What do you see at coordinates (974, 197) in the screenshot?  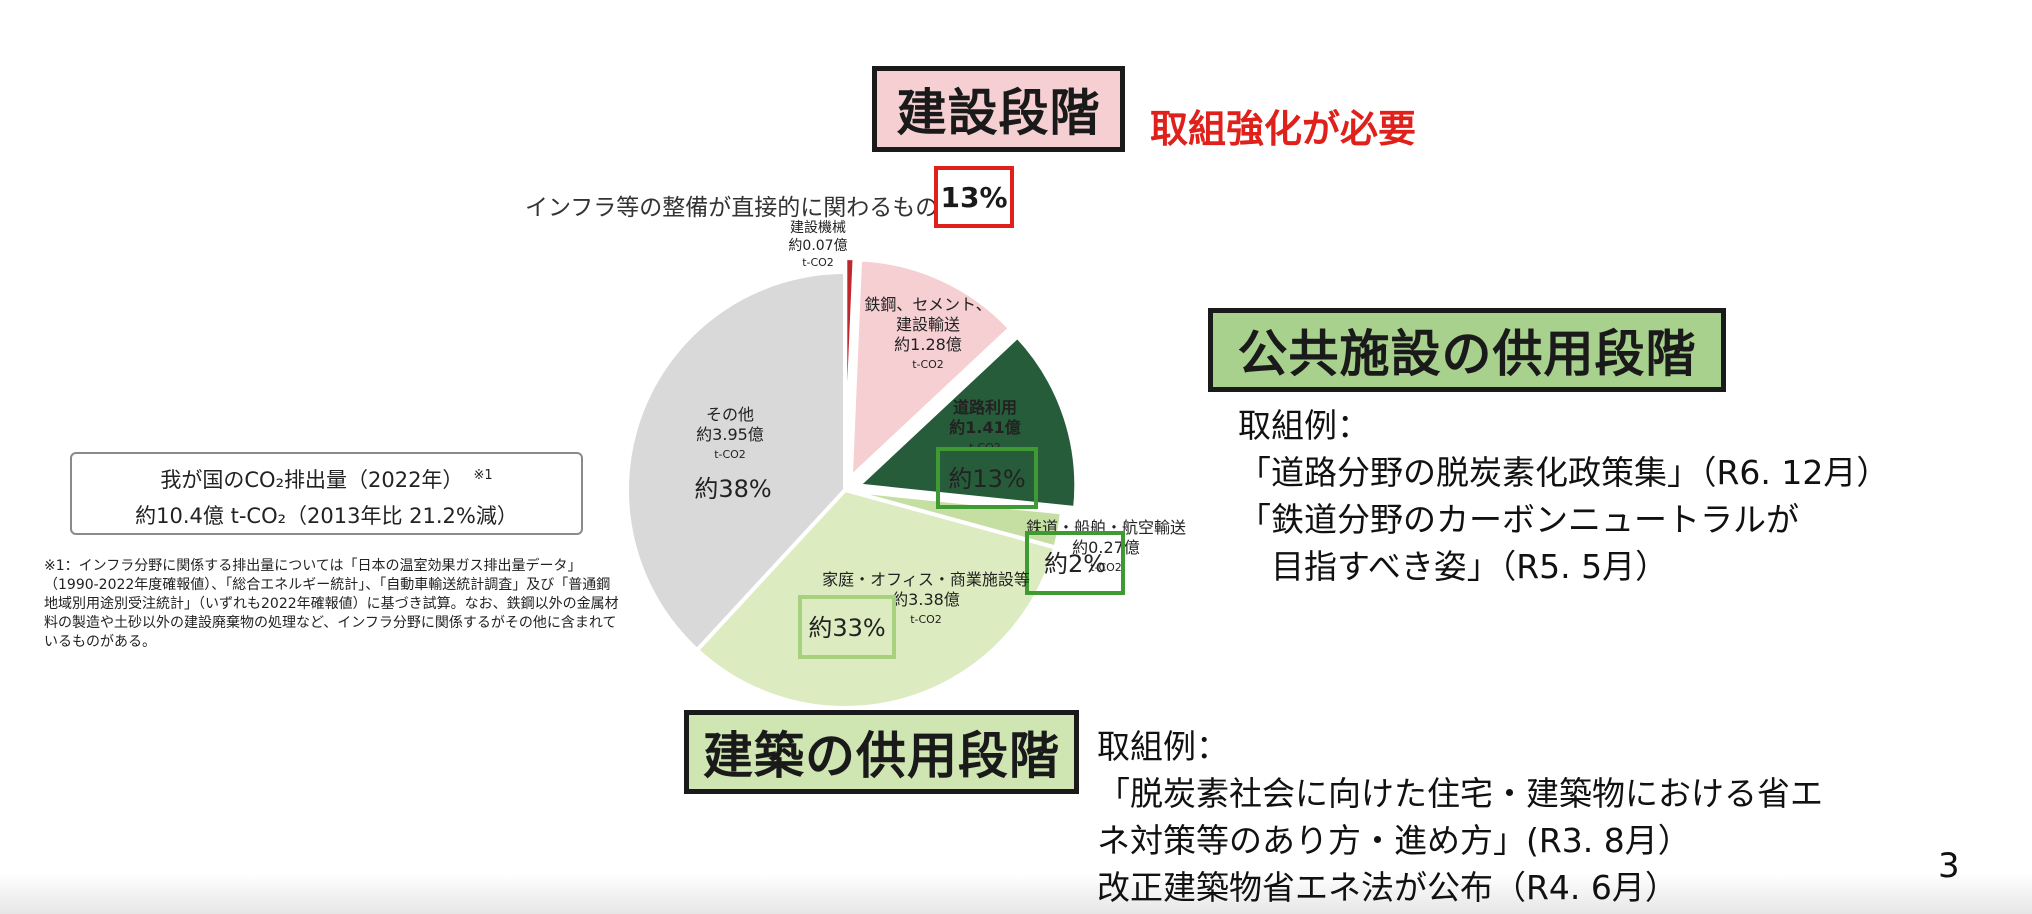 I see `infra-percent-box: 13%` at bounding box center [974, 197].